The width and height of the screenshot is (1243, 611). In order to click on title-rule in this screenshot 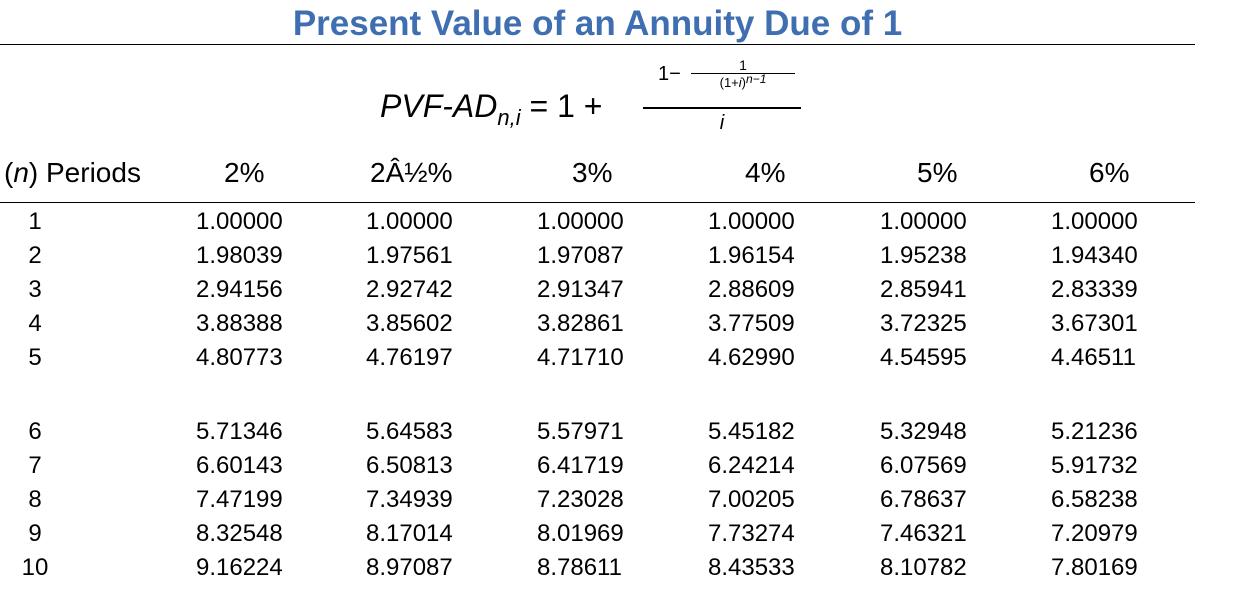, I will do `click(597, 44)`.